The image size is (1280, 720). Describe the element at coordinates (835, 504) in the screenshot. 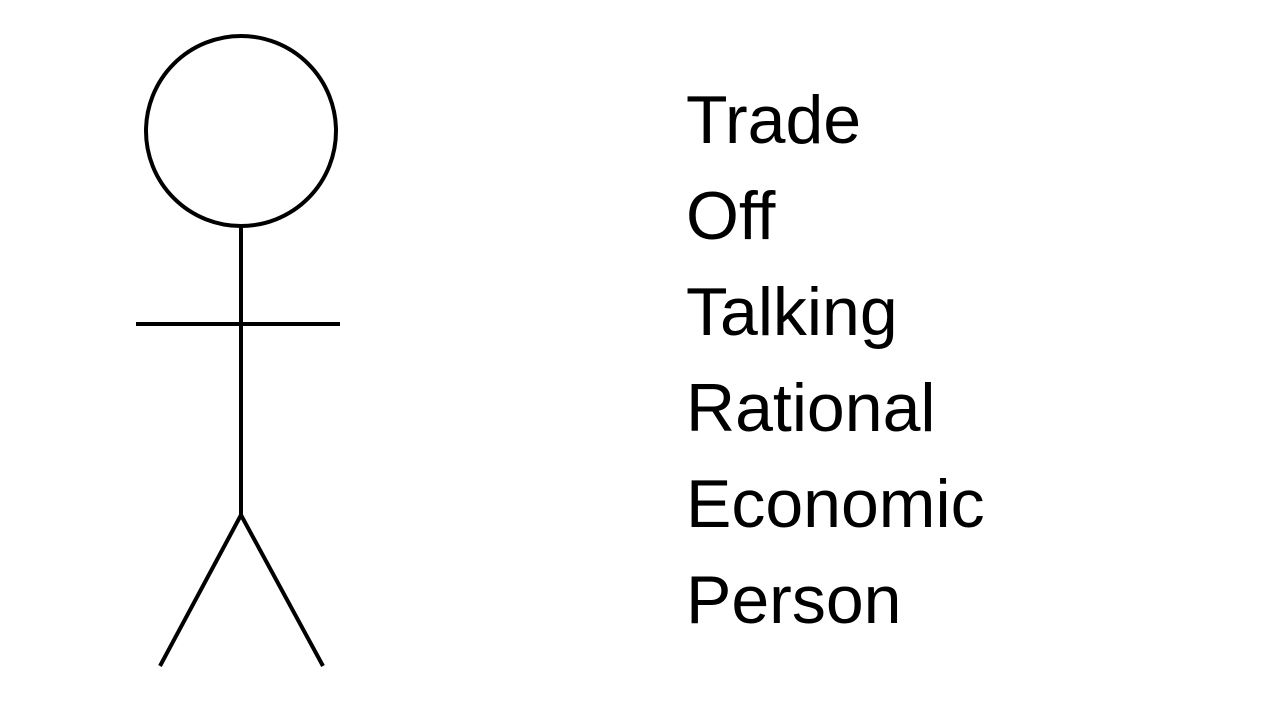

I see `word-economic: Economic` at that location.